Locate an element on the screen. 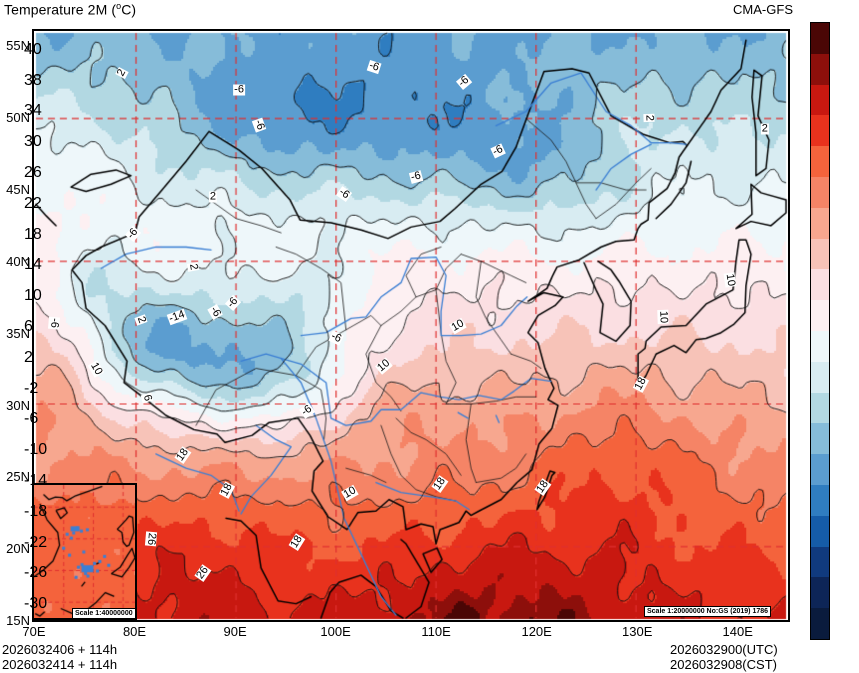  latitude-tick-label: 45N is located at coordinates (18, 190).